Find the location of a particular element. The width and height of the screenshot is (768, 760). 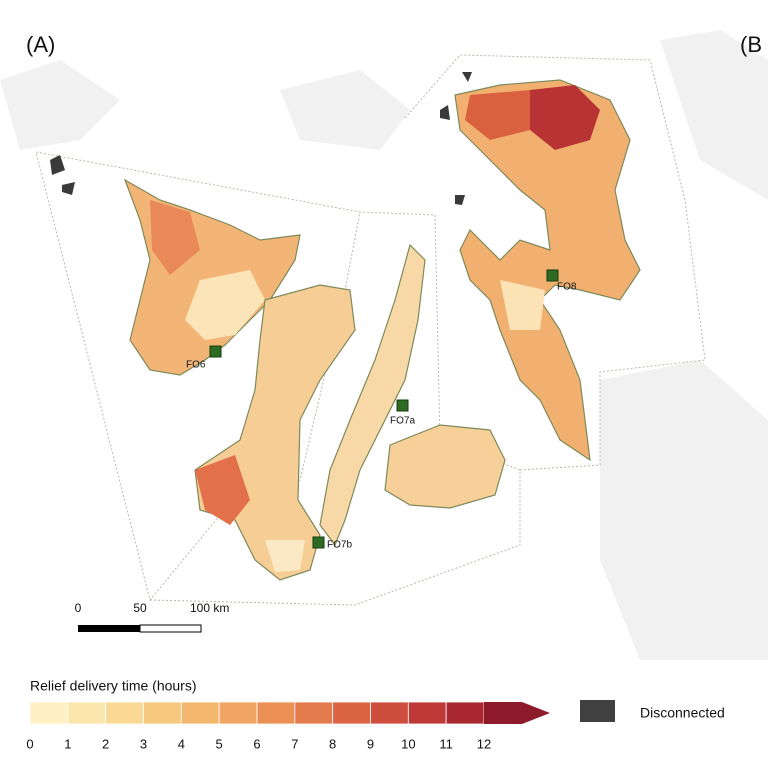

island-negros is located at coordinates (275, 432).